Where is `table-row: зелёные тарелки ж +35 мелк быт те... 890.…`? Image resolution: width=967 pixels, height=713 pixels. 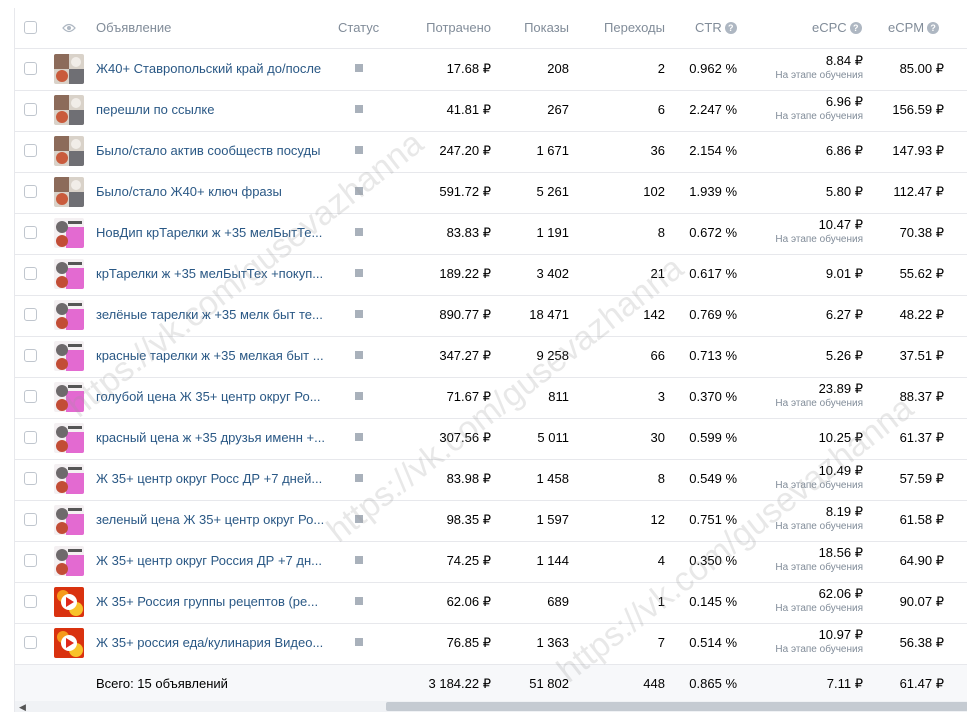
table-row: зелёные тарелки ж +35 мелк быт те... 890.… is located at coordinates (491, 316).